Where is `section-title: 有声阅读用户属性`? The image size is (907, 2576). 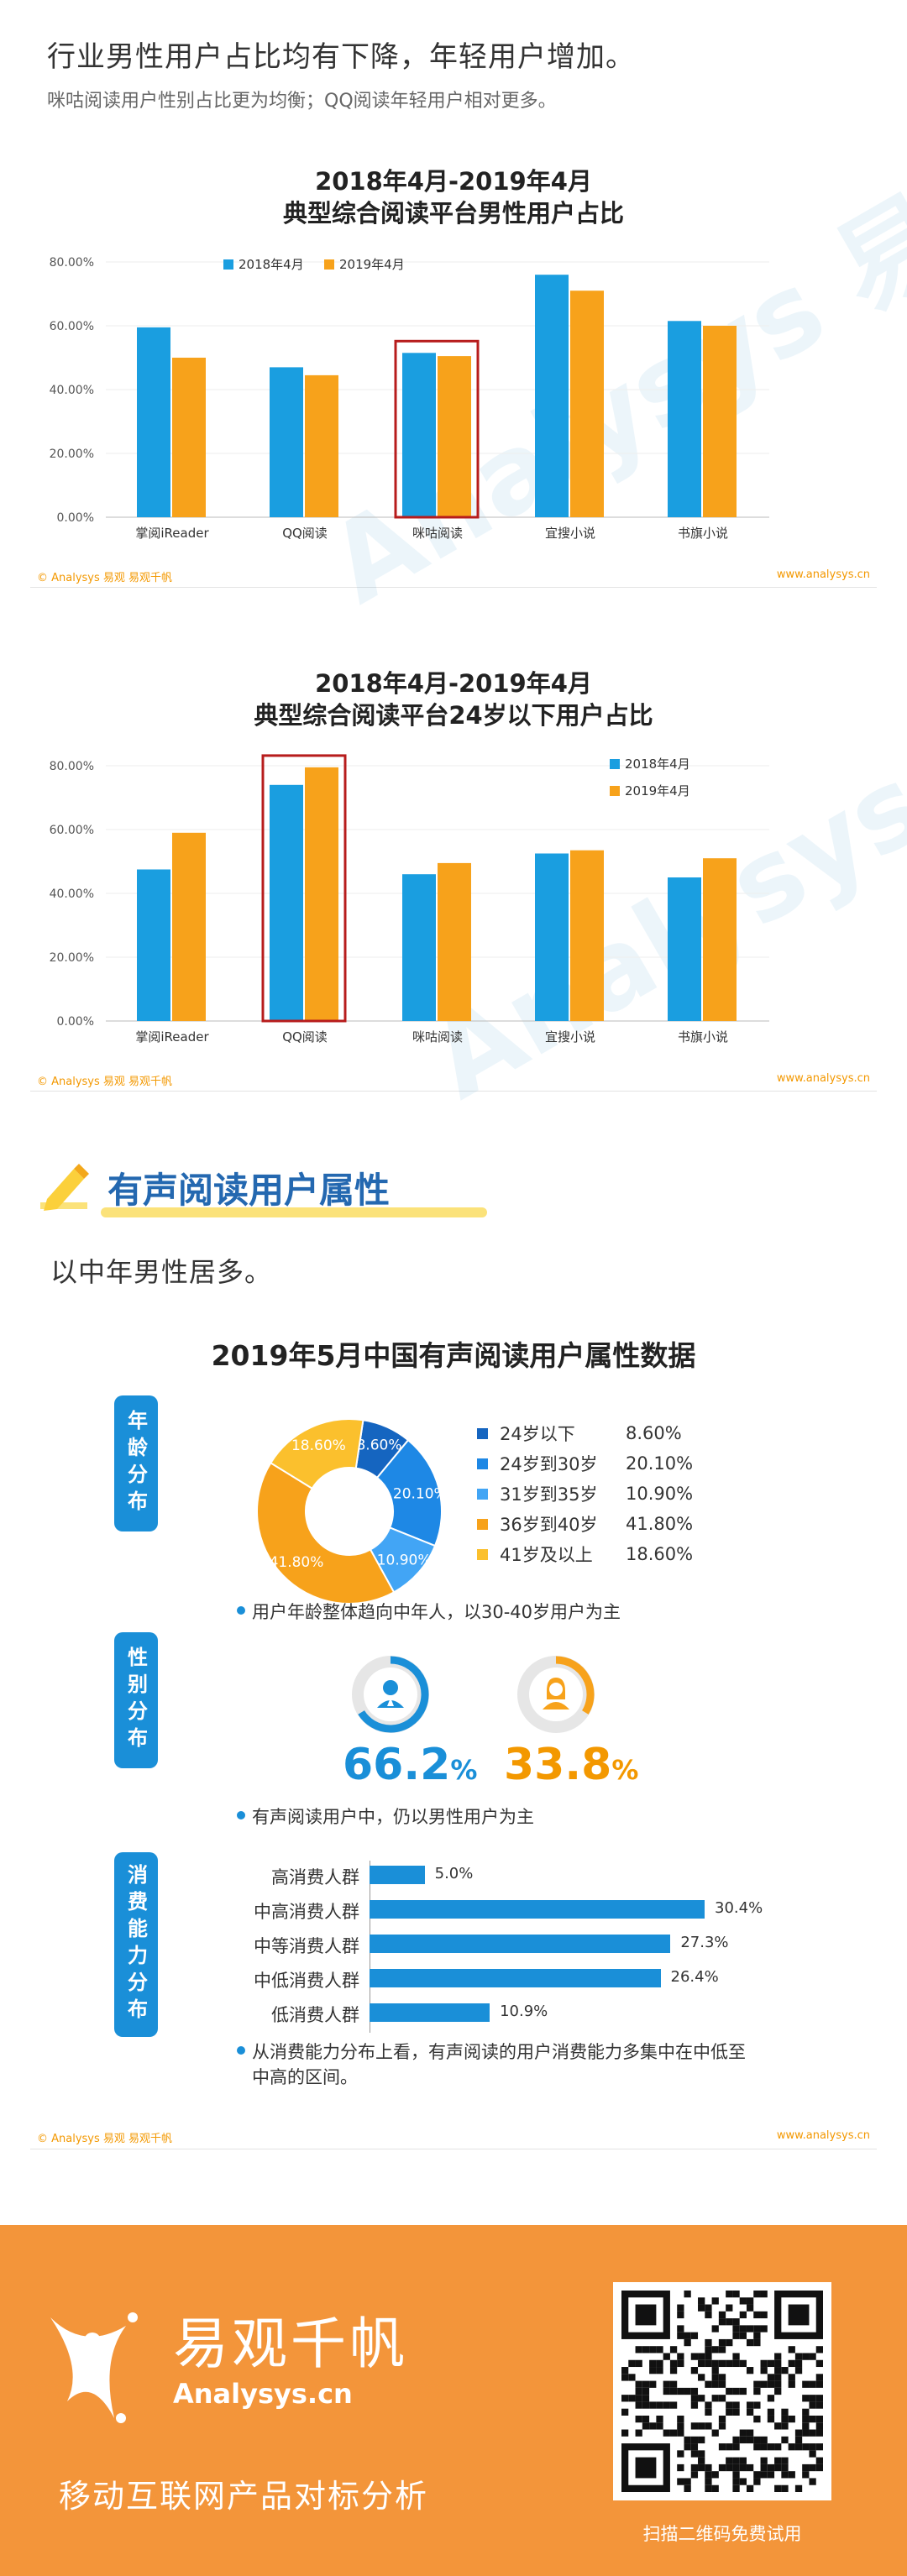 section-title: 有声阅读用户属性 is located at coordinates (249, 1191).